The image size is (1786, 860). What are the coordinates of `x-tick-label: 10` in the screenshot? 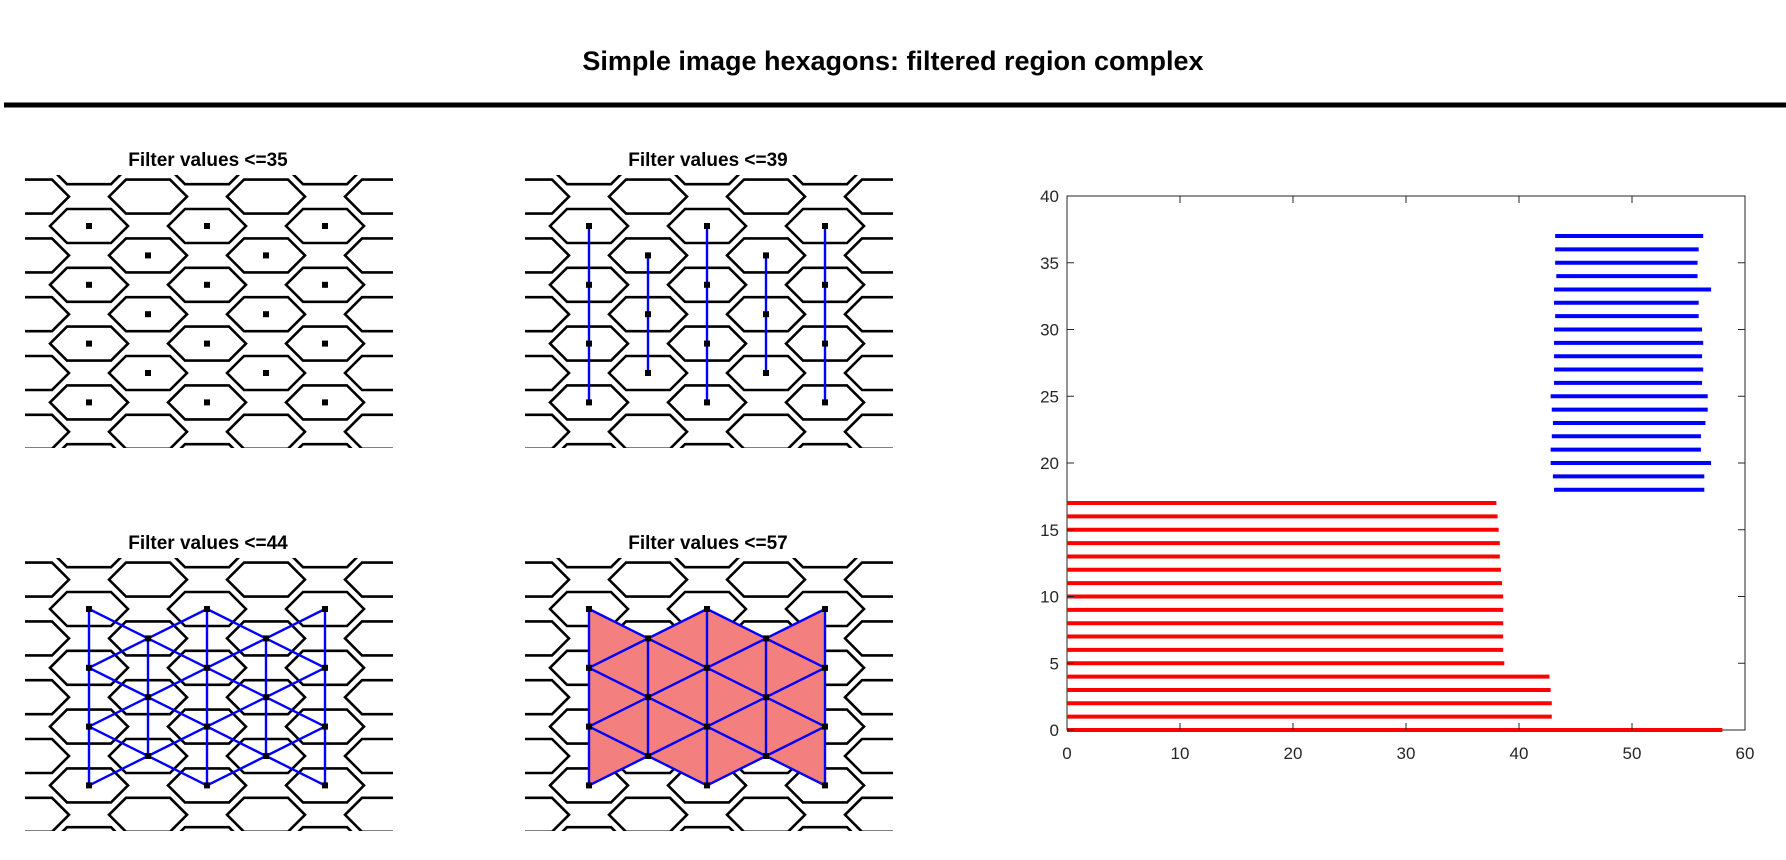 It's located at (1180, 753).